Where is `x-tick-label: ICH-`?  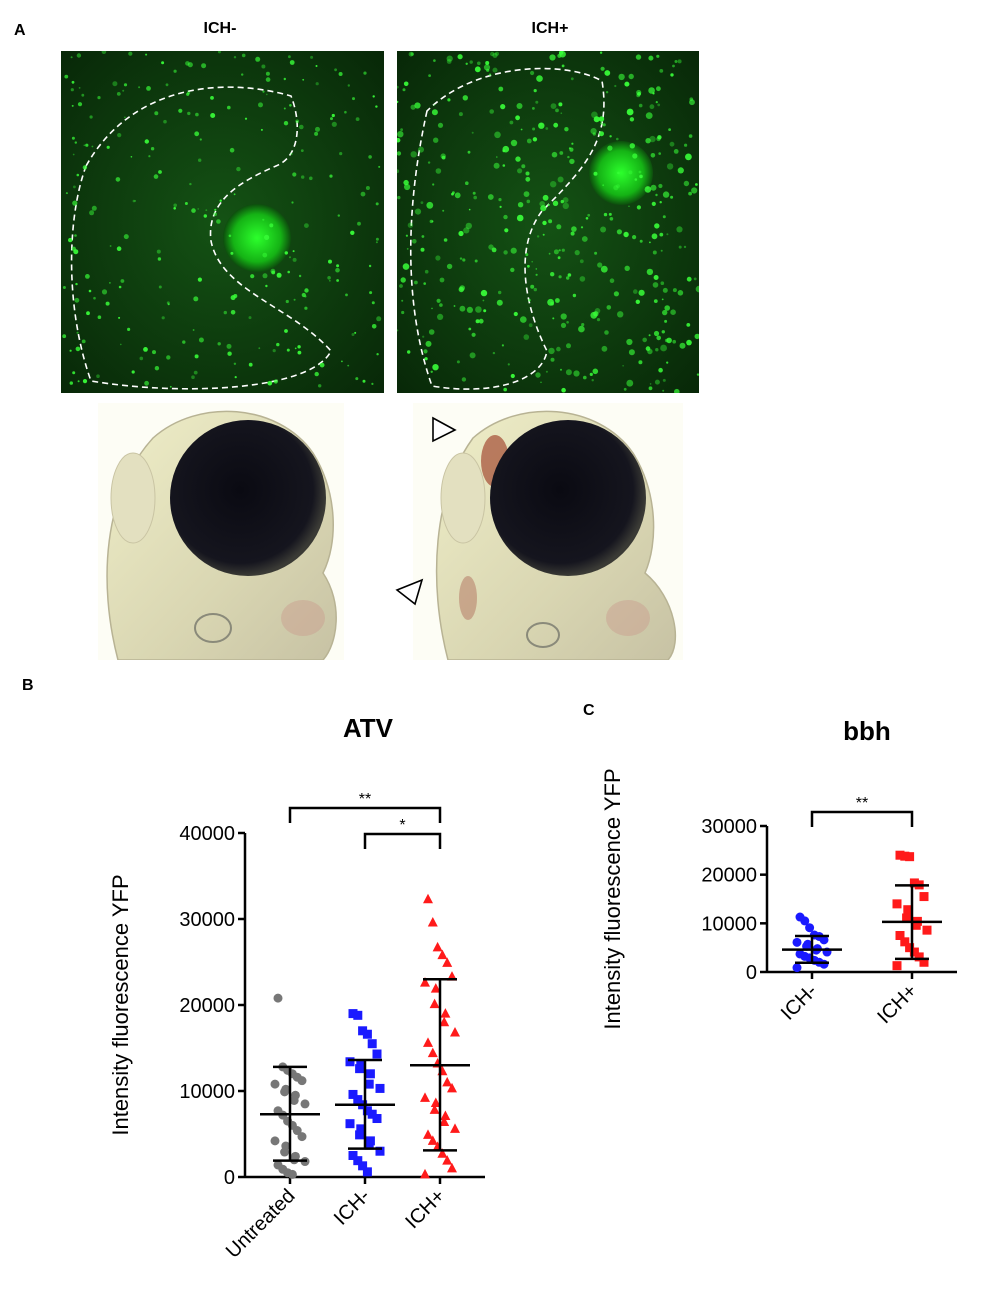
x-tick-label: ICH- is located at coordinates (352, 1207).